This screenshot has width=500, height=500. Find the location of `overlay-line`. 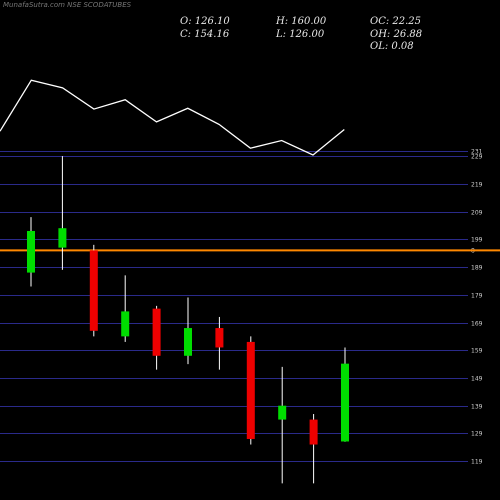

overlay-line is located at coordinates (172, 117).